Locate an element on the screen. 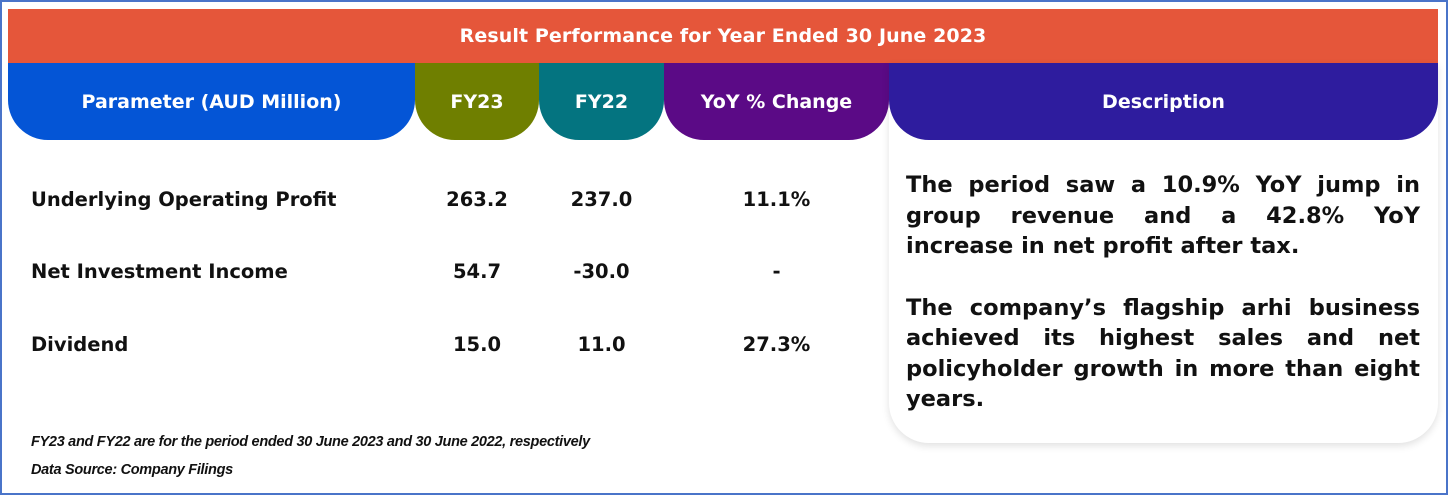  column-header-fy22: FY22 is located at coordinates (601, 101).